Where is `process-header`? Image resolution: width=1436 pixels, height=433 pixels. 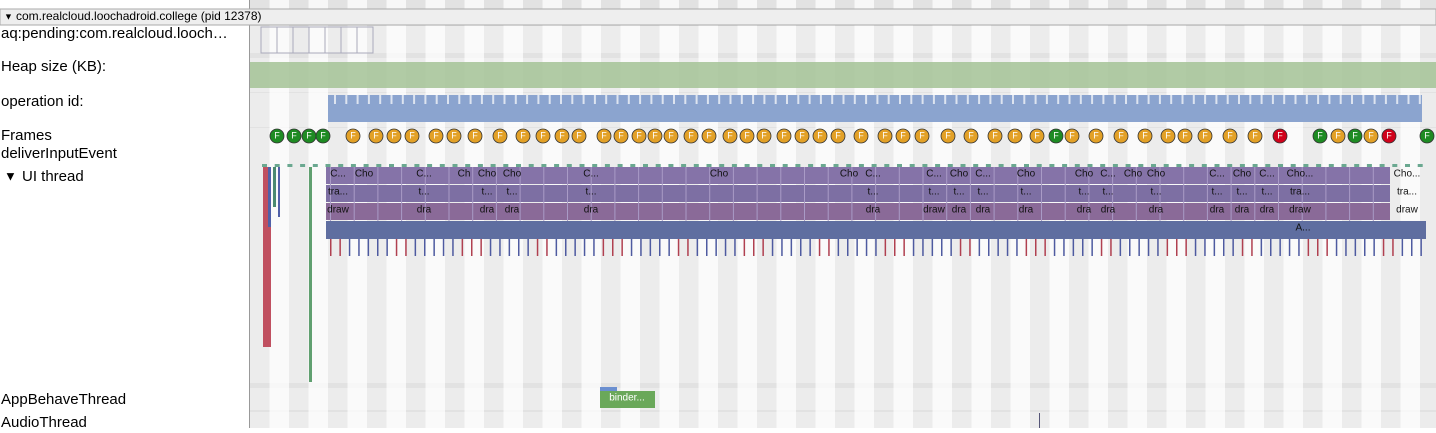 process-header is located at coordinates (718, 17).